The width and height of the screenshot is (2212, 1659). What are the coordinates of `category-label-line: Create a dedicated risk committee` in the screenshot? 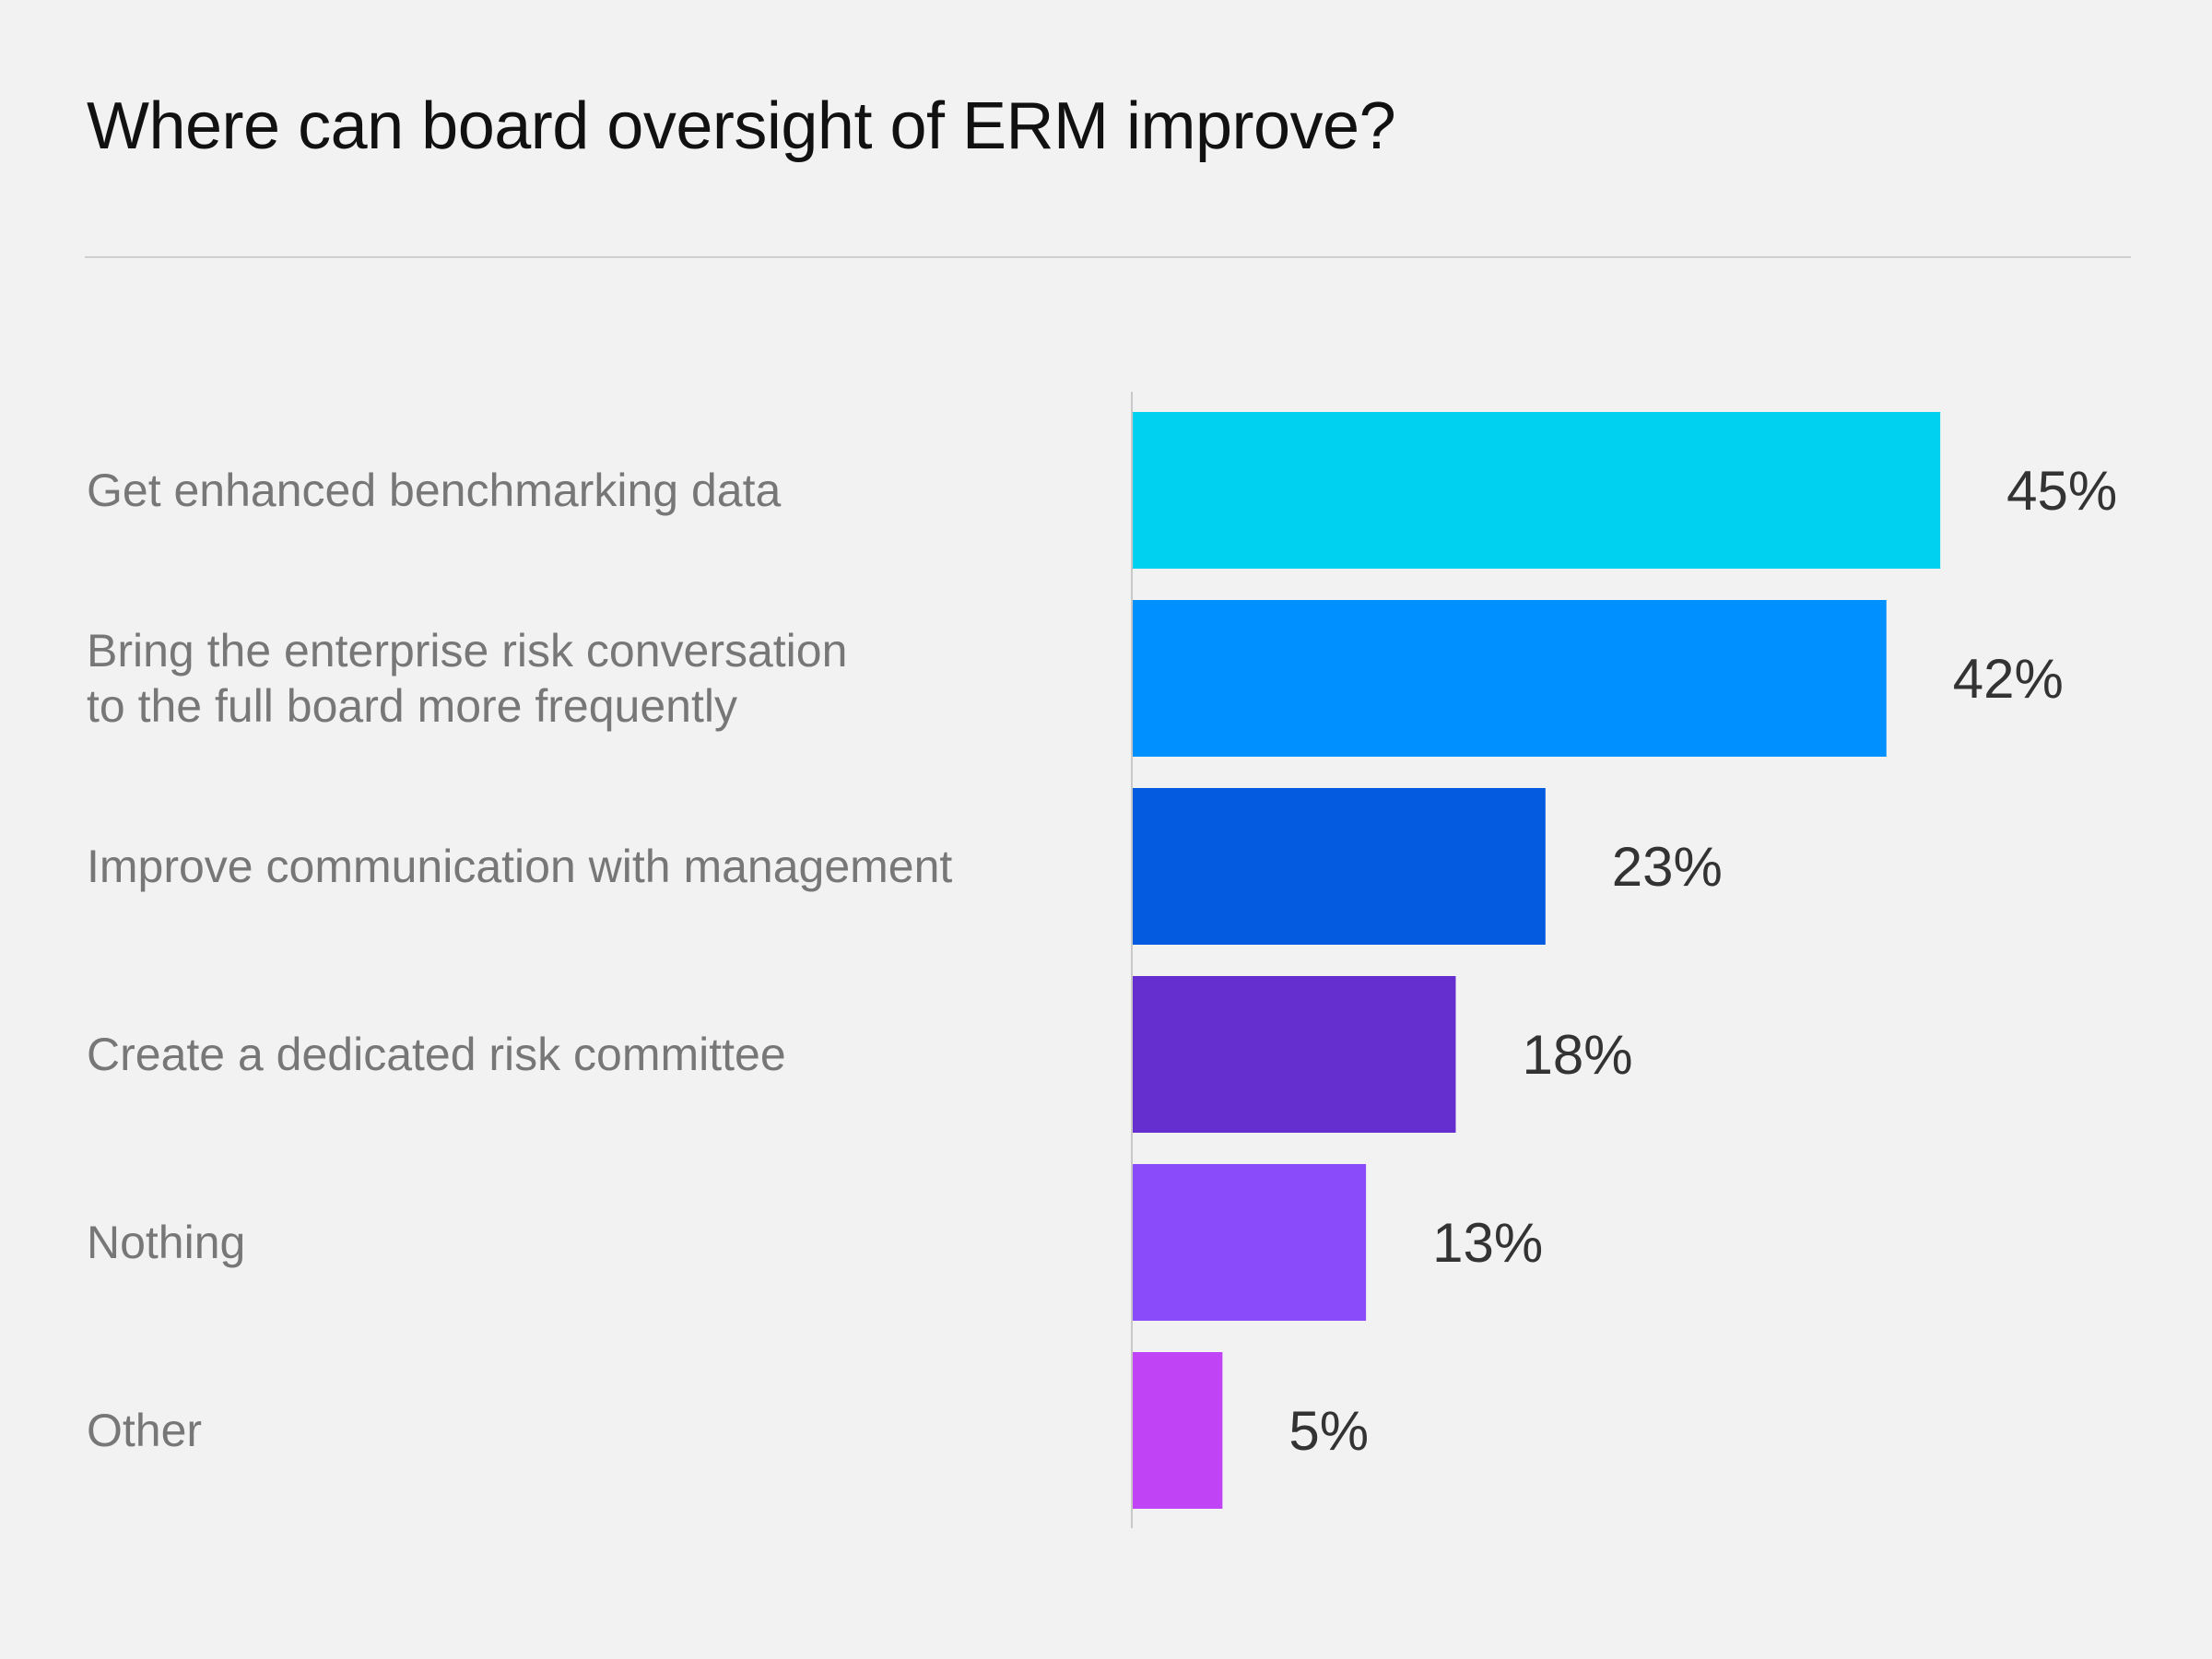 It's located at (436, 1054).